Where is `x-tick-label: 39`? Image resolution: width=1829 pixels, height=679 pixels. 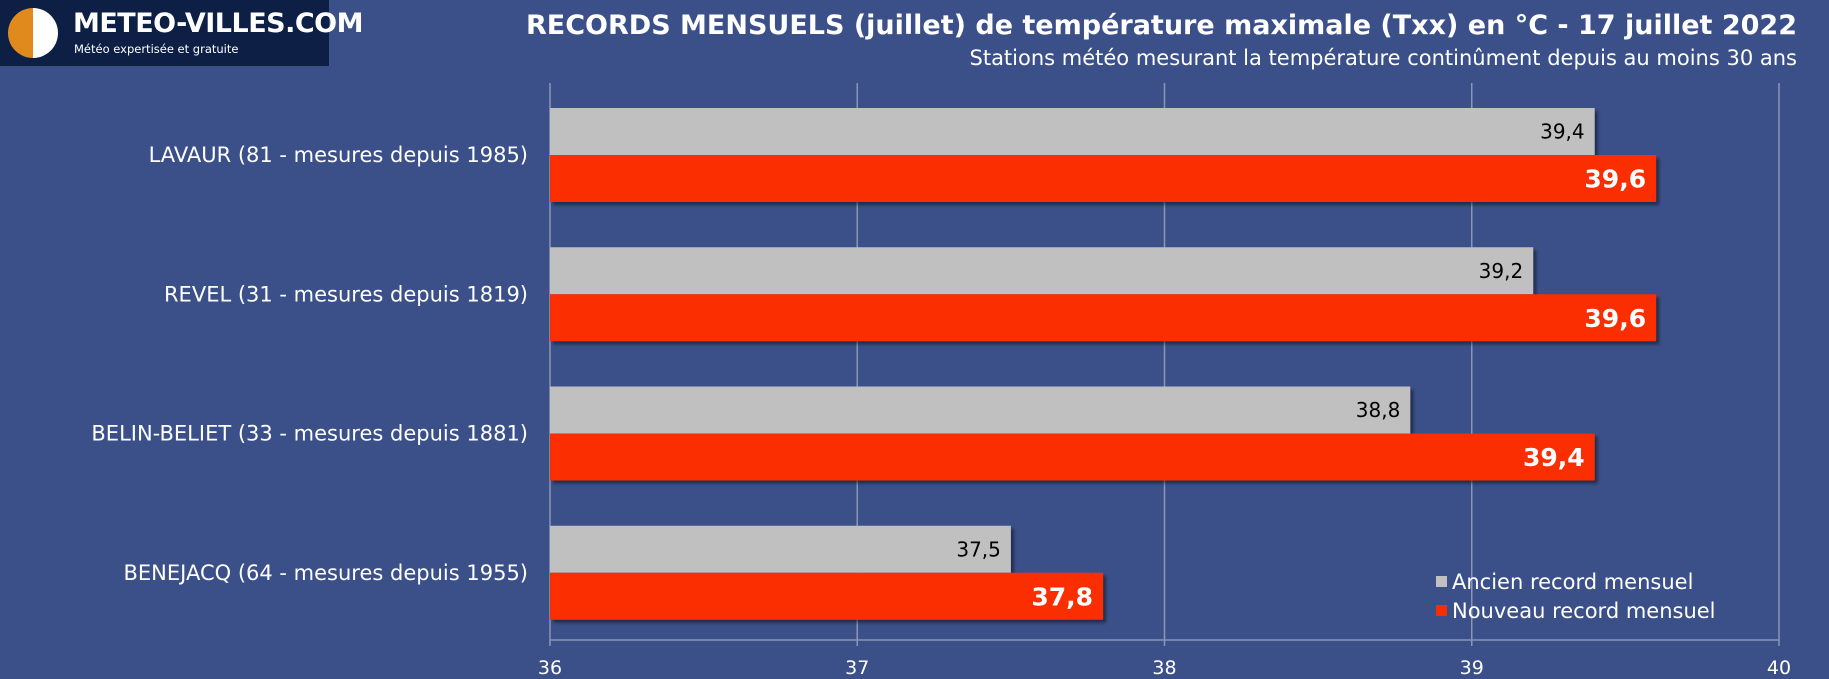
x-tick-label: 39 is located at coordinates (1472, 668).